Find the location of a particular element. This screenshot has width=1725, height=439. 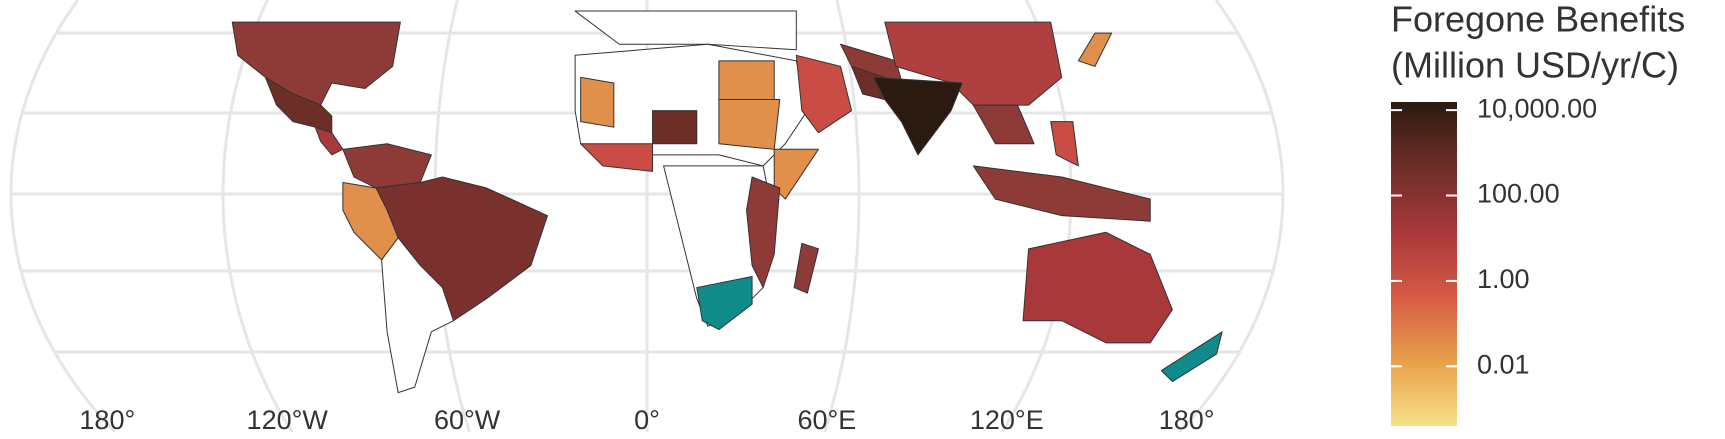

legend-tick-label: 10,000.00 is located at coordinates (1537, 108).